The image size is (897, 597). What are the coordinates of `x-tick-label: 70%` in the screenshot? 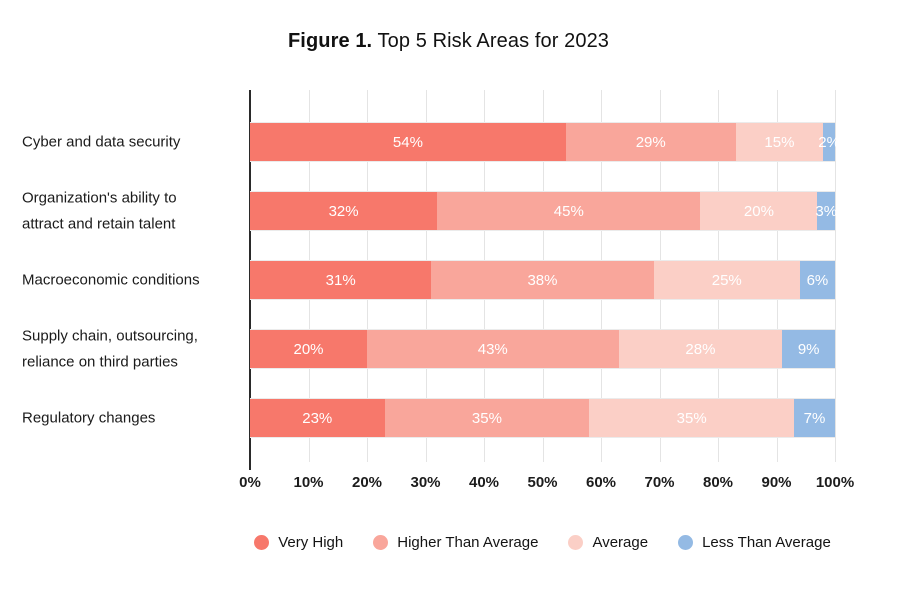 It's located at (659, 482).